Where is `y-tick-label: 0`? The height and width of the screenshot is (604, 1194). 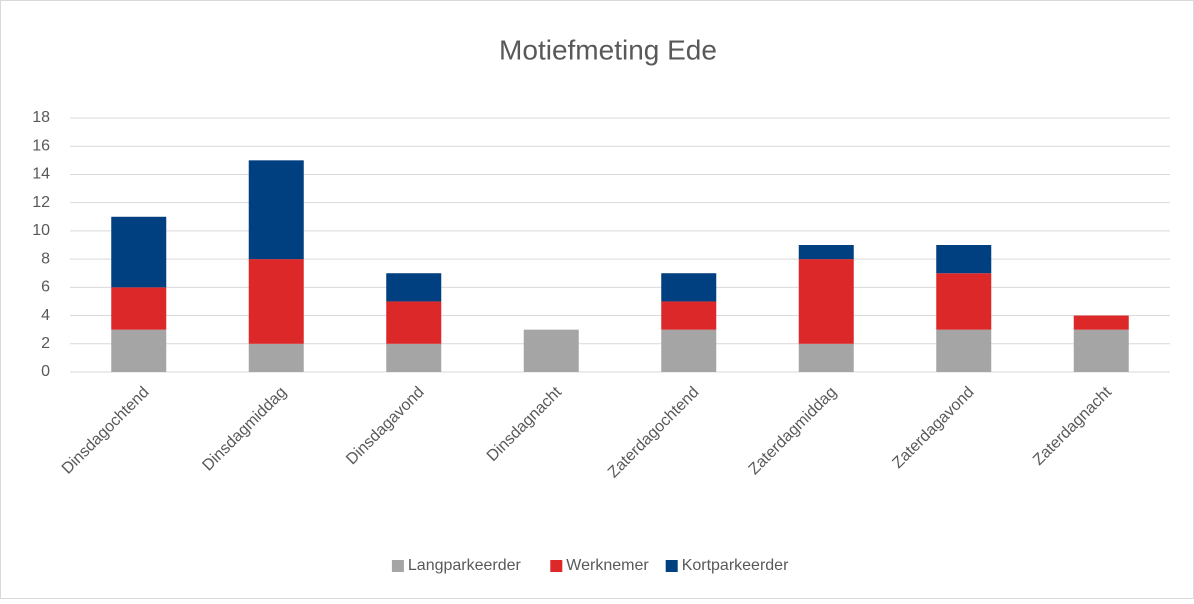 y-tick-label: 0 is located at coordinates (45, 371).